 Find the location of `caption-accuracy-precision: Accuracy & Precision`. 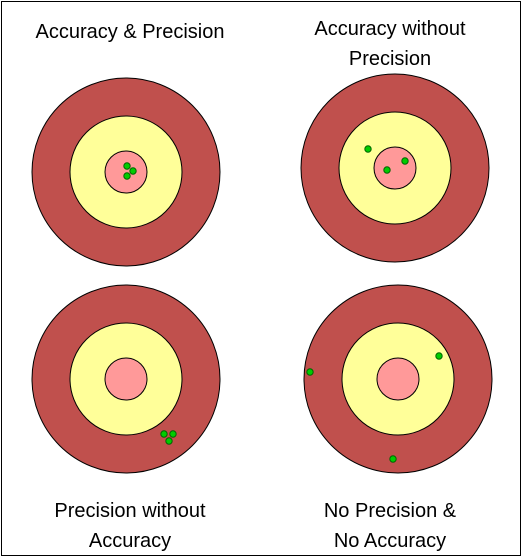

caption-accuracy-precision: Accuracy & Precision is located at coordinates (130, 32).